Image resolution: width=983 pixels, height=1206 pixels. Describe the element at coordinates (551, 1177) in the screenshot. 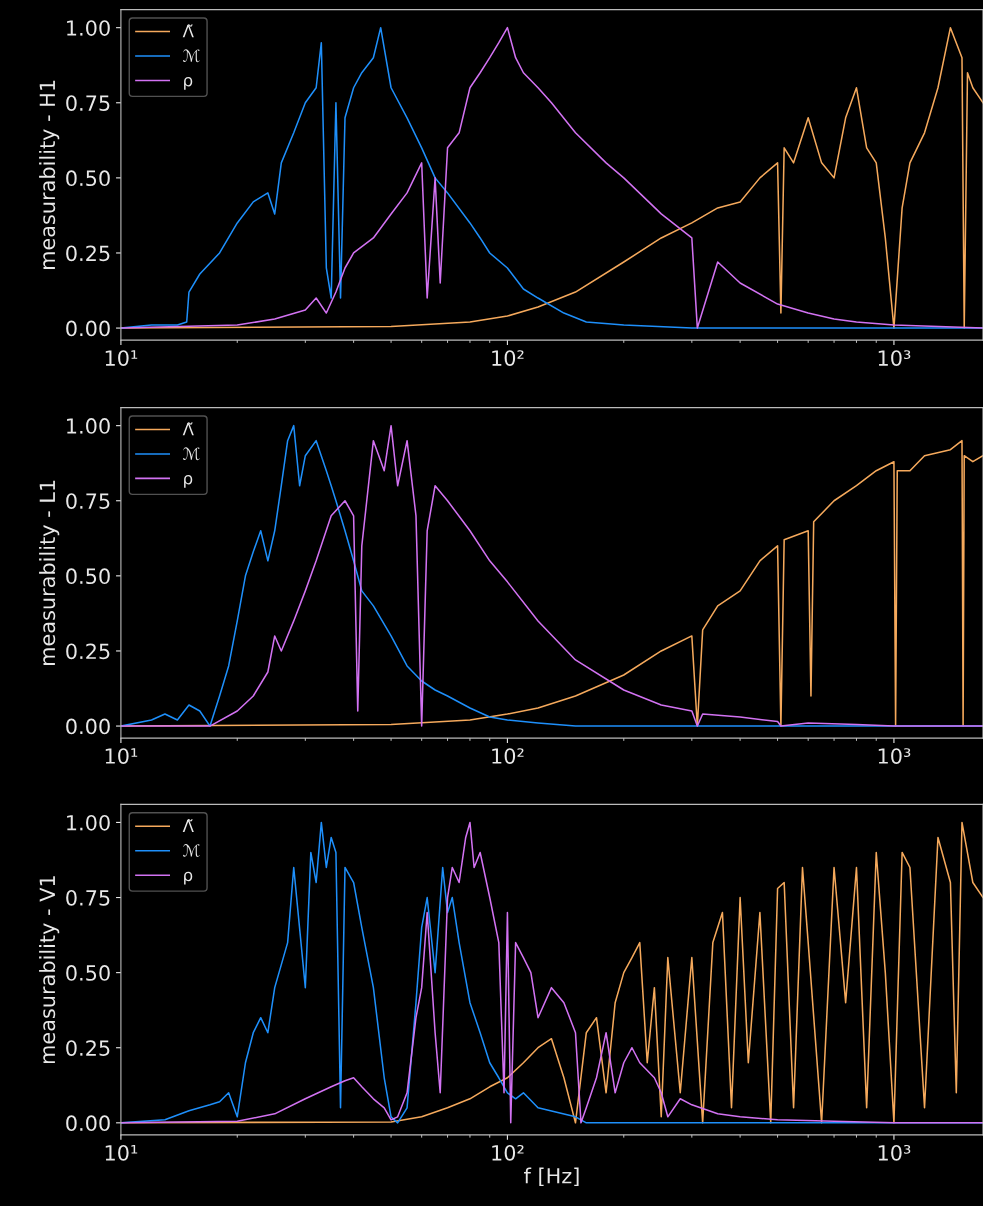

I see `x-axis-title: f [Hz]` at that location.